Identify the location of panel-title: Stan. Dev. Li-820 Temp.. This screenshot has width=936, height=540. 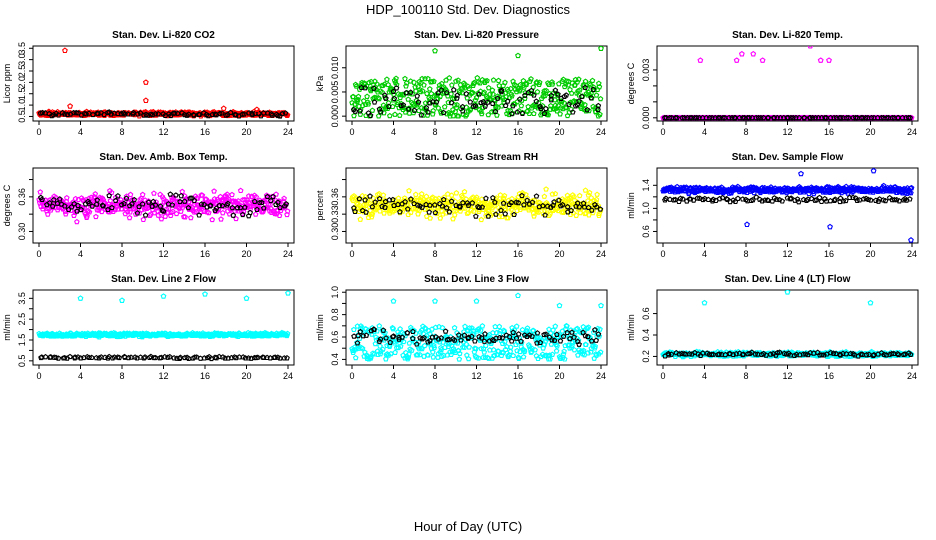
(787, 35).